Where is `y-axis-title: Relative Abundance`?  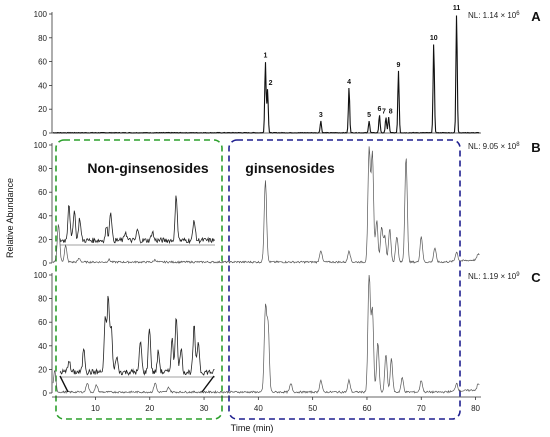
y-axis-title: Relative Abundance is located at coordinates (10, 218).